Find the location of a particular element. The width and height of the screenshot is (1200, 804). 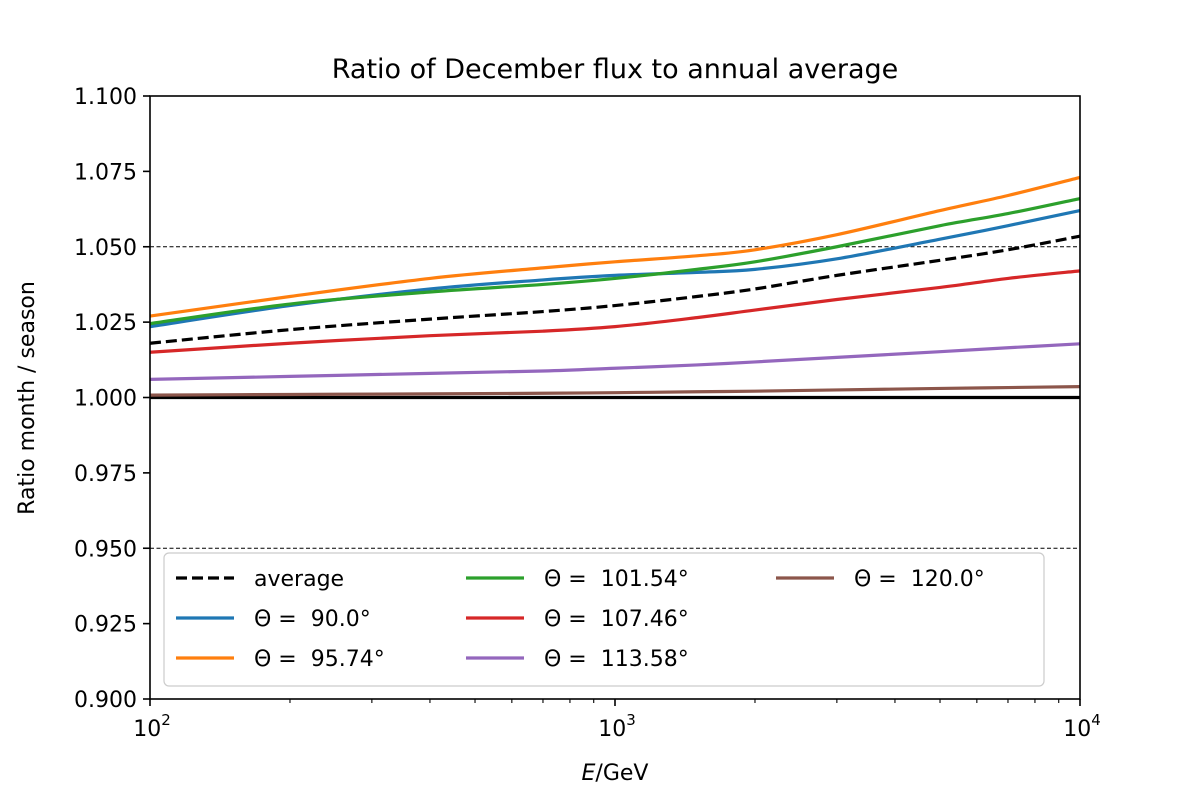

legend-label-2: Θ = 95.74° is located at coordinates (319, 659).